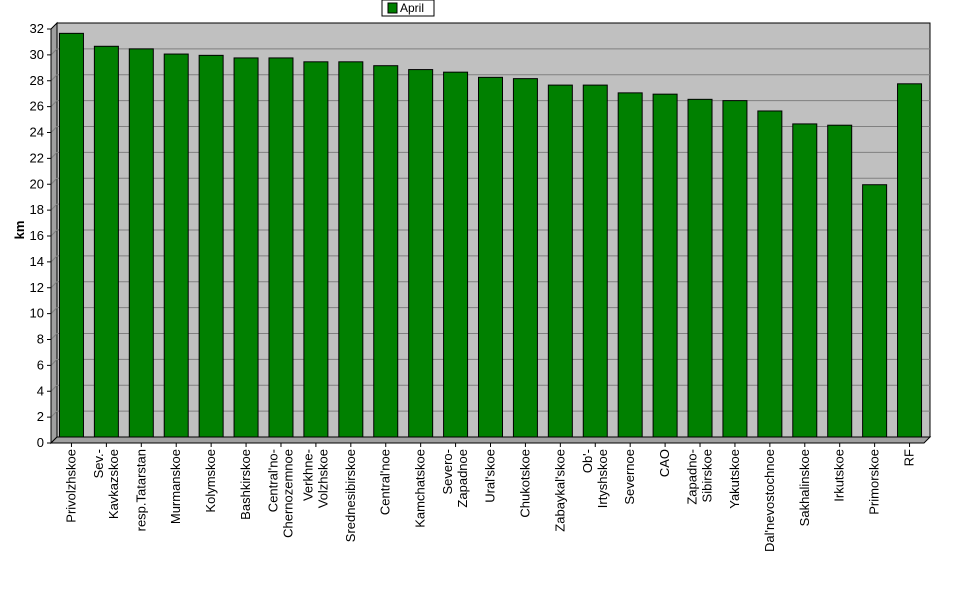 This screenshot has width=956, height=590. I want to click on x-tick-label-line: Primorskoe, so click(874, 482).